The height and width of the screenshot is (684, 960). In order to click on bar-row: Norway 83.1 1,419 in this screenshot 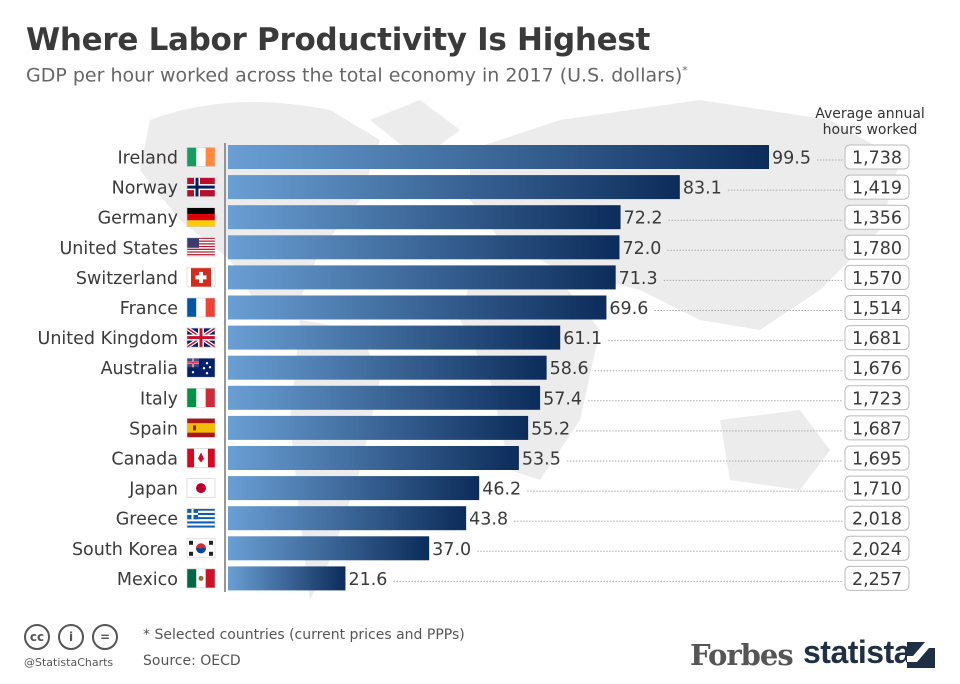, I will do `click(511, 187)`.